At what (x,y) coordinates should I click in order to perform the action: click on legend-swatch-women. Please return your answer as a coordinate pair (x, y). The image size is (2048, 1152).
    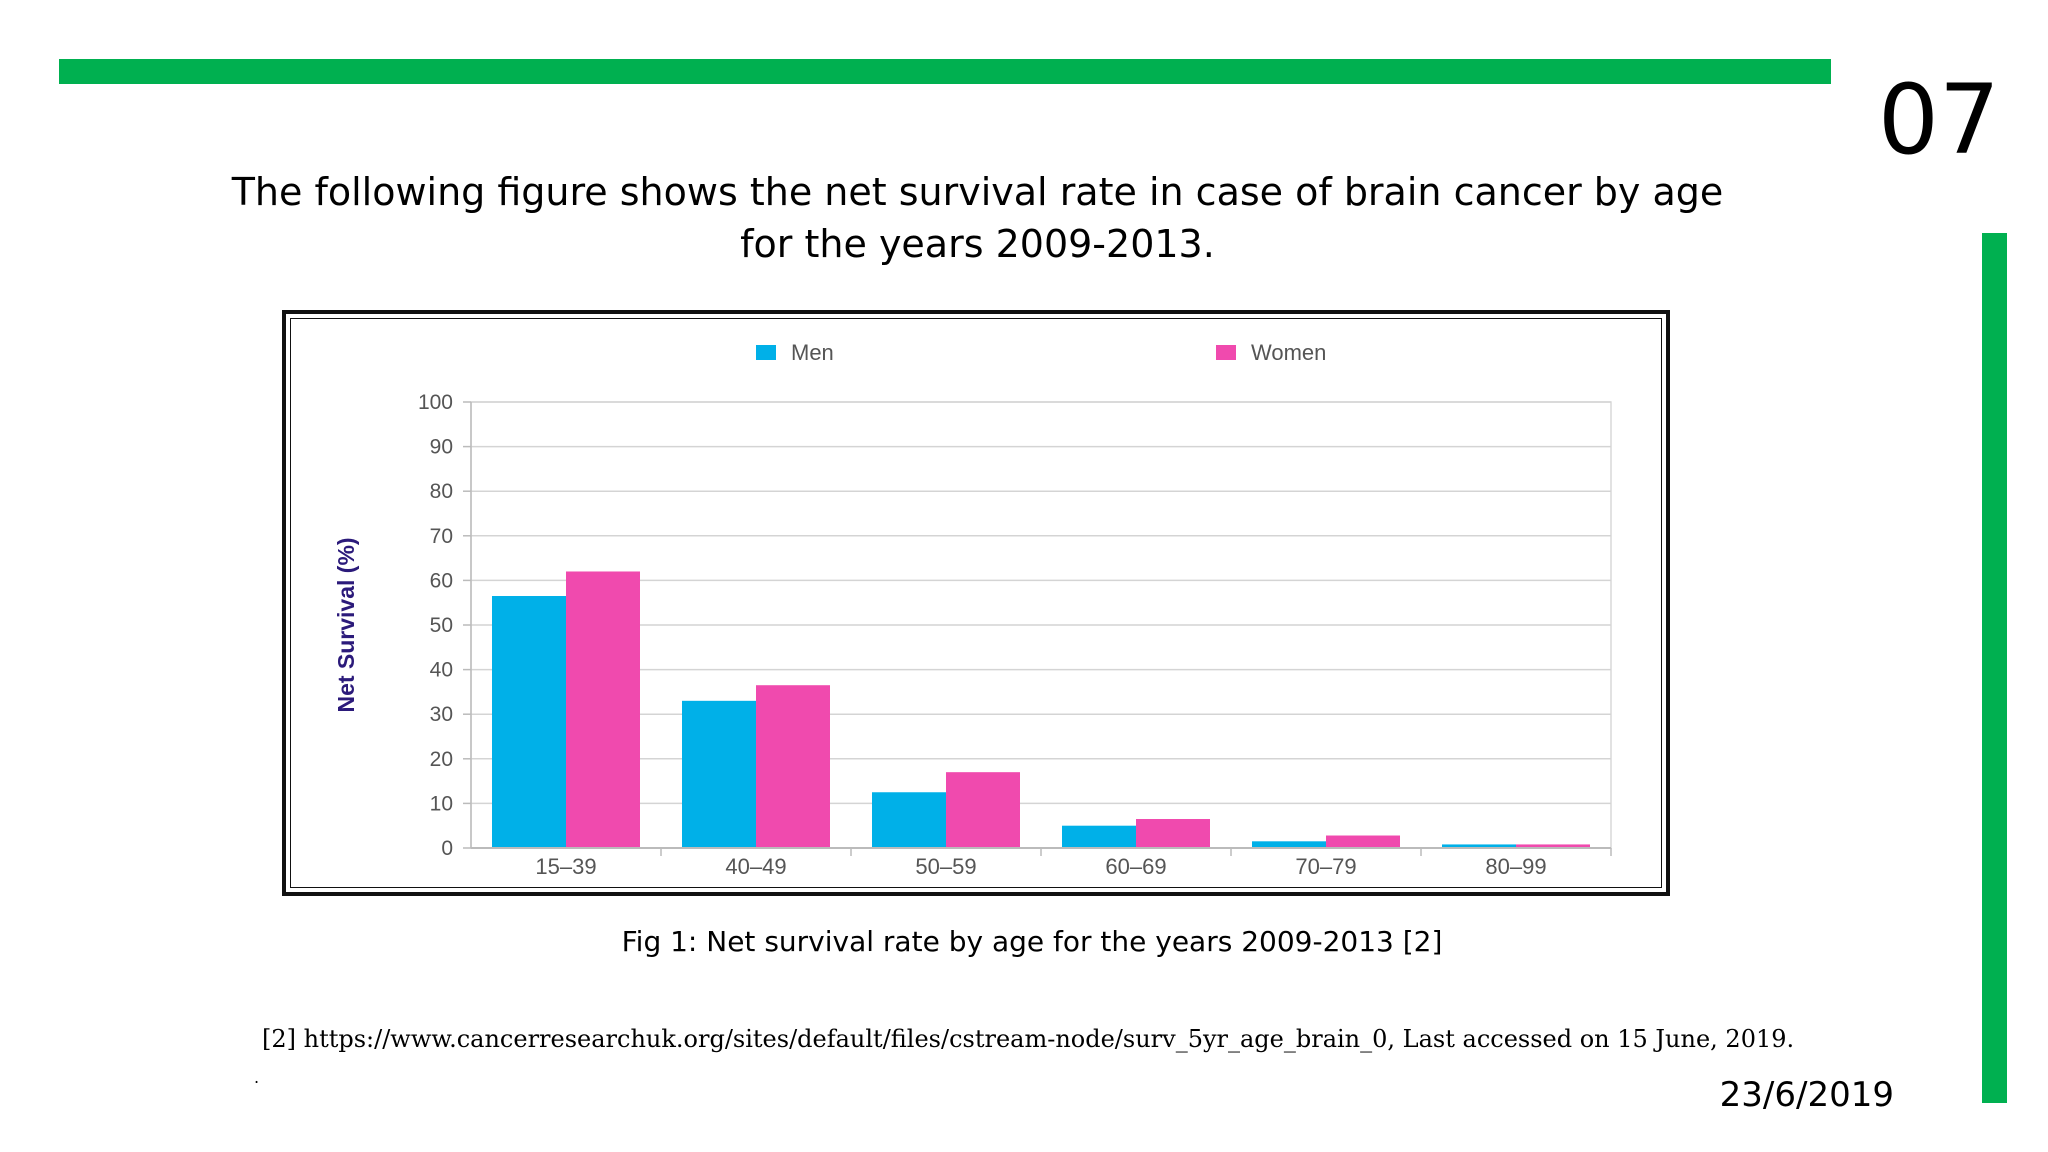
    Looking at the image, I should click on (1226, 352).